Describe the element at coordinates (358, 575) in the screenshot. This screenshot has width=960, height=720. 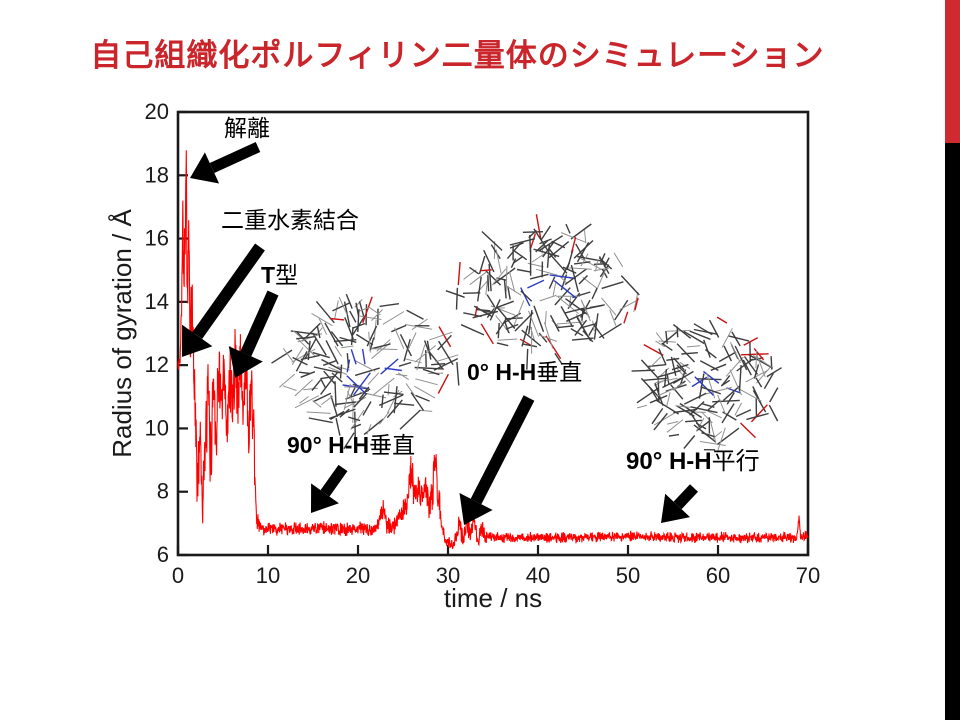
I see `x-tick-label: 20` at that location.